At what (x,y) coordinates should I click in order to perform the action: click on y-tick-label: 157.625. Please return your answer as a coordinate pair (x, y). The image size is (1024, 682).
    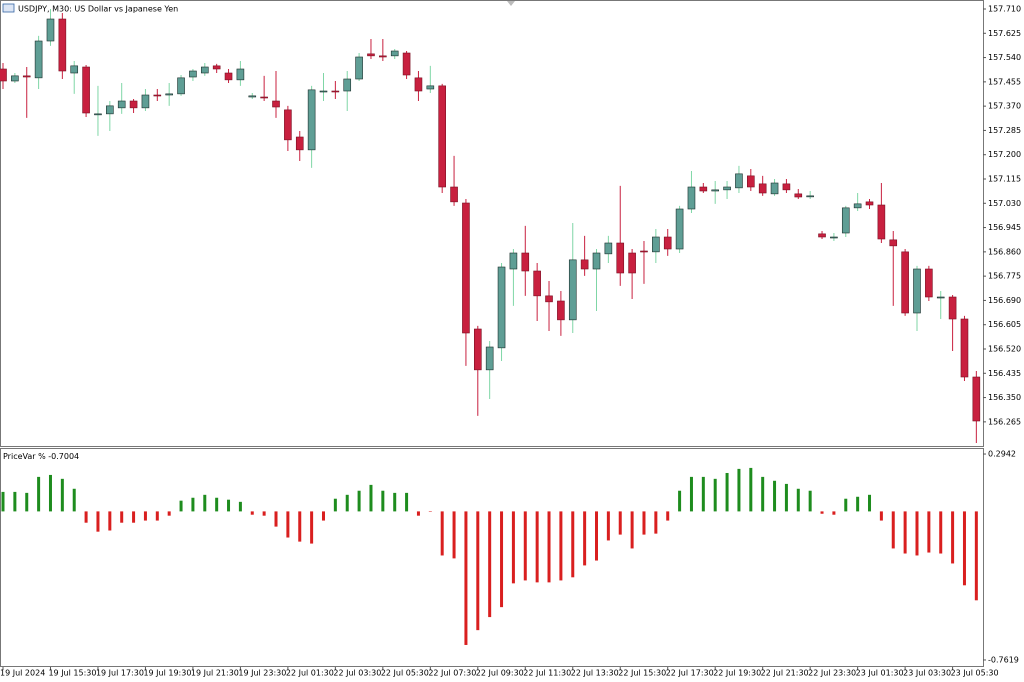
    Looking at the image, I should click on (1004, 33).